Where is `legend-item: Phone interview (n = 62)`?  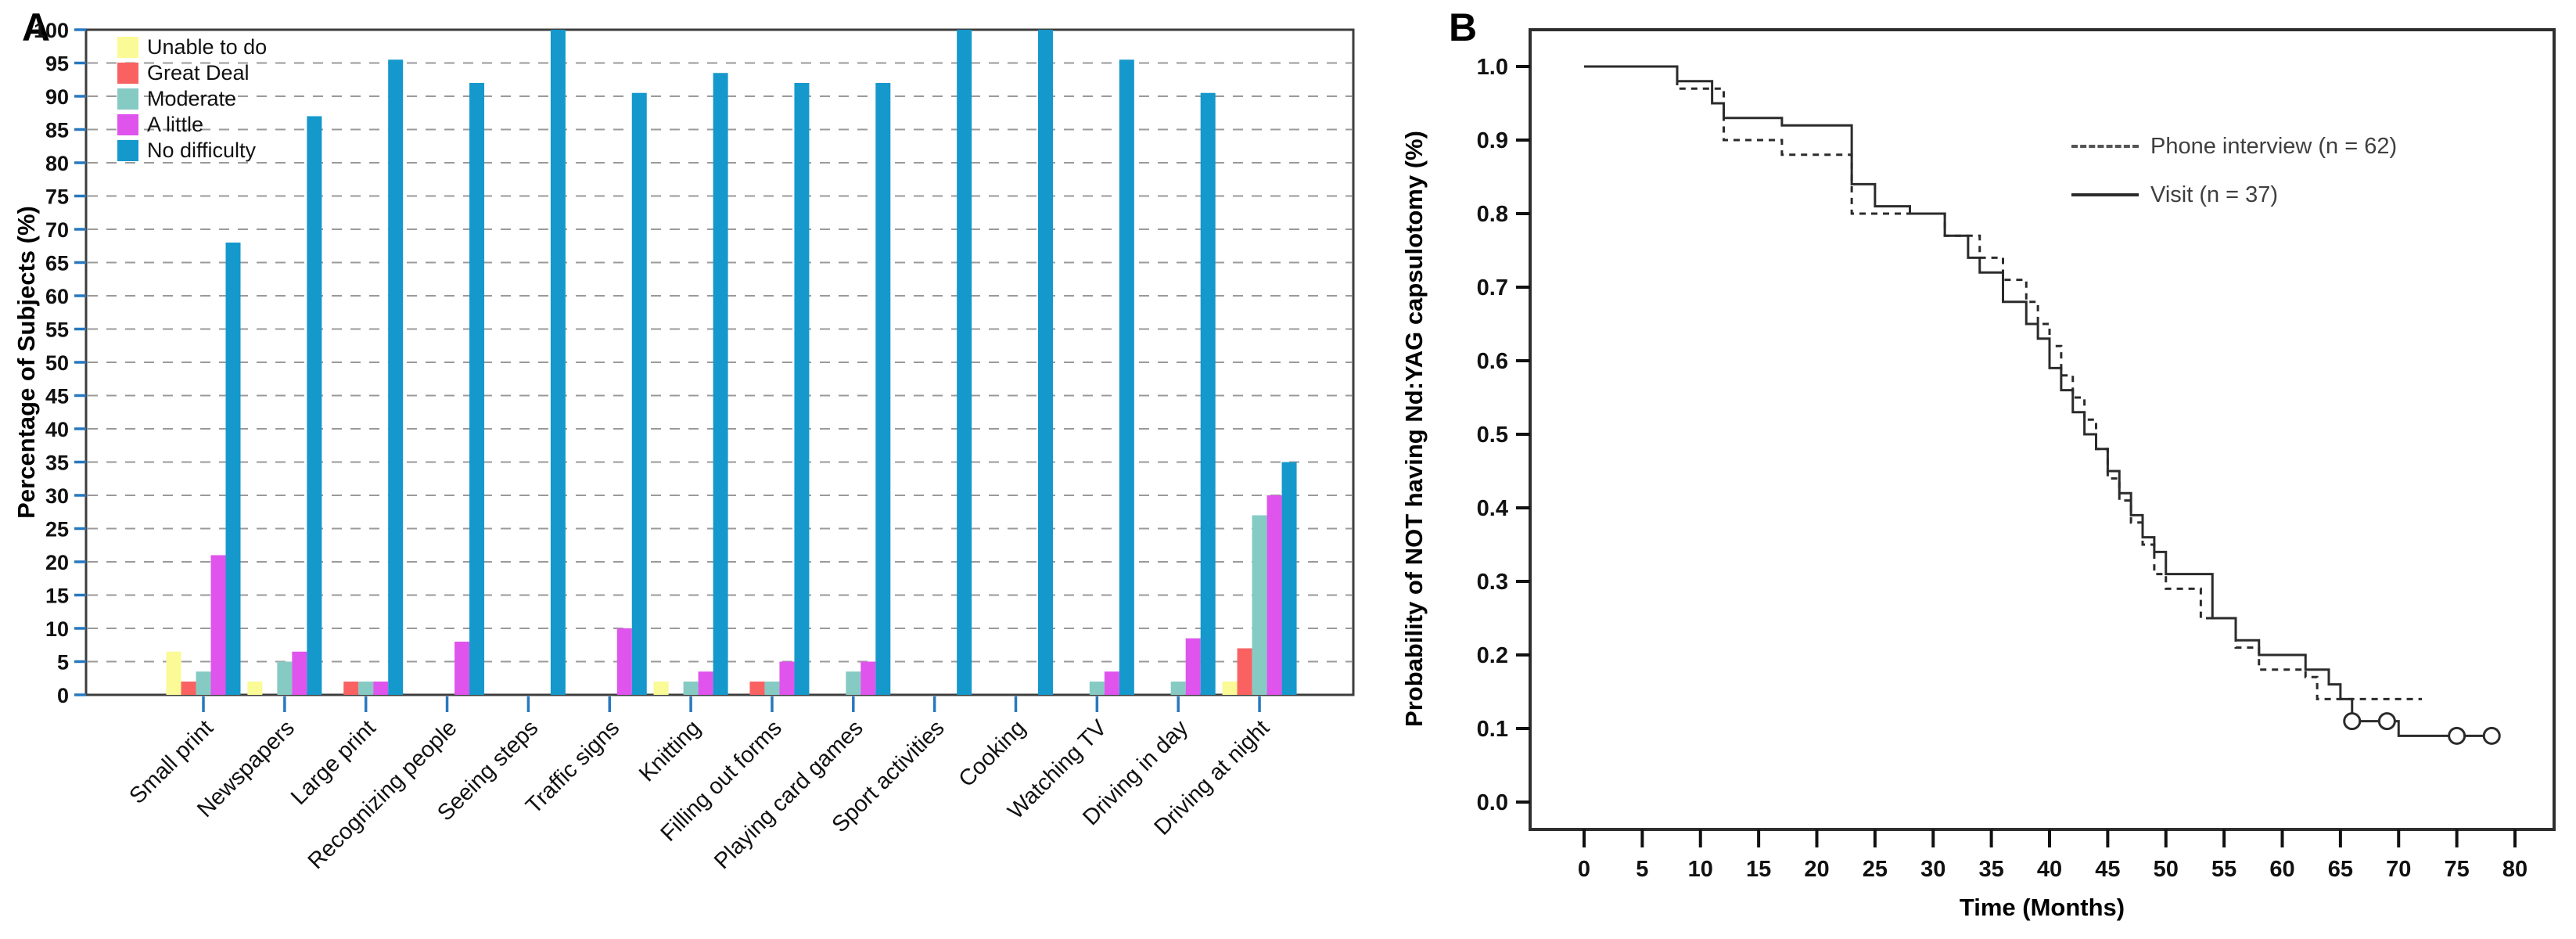
legend-item: Phone interview (n = 62) is located at coordinates (2234, 146).